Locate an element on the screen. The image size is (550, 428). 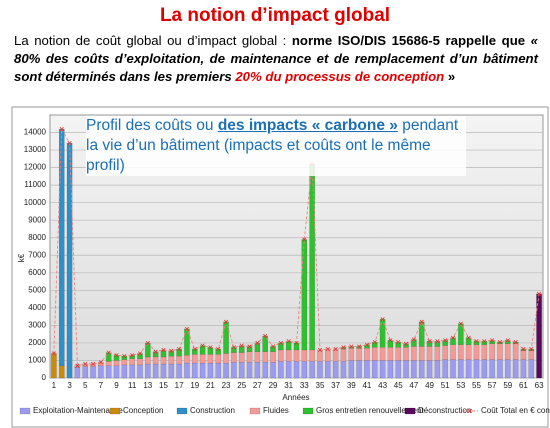
x-tick-label: 37 is located at coordinates (335, 385).